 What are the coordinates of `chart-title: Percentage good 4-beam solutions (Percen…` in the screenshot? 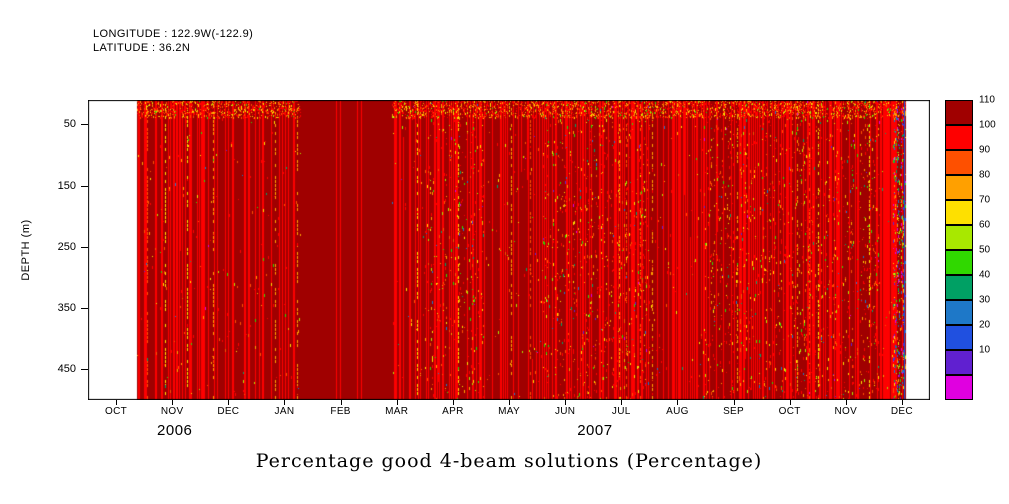 It's located at (509, 461).